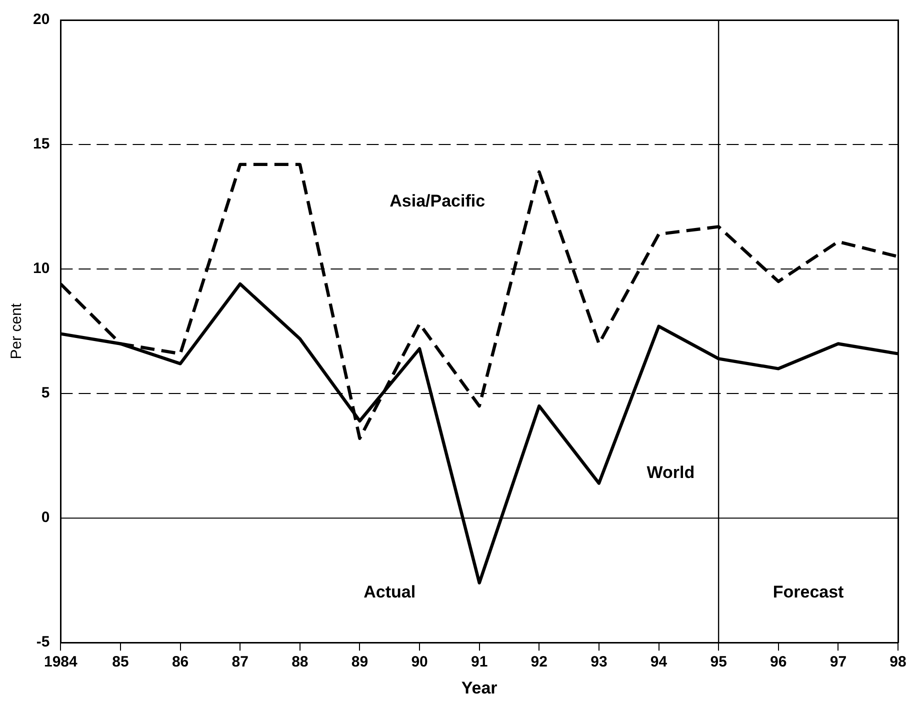  I want to click on x-tick-label: 87, so click(240, 662).